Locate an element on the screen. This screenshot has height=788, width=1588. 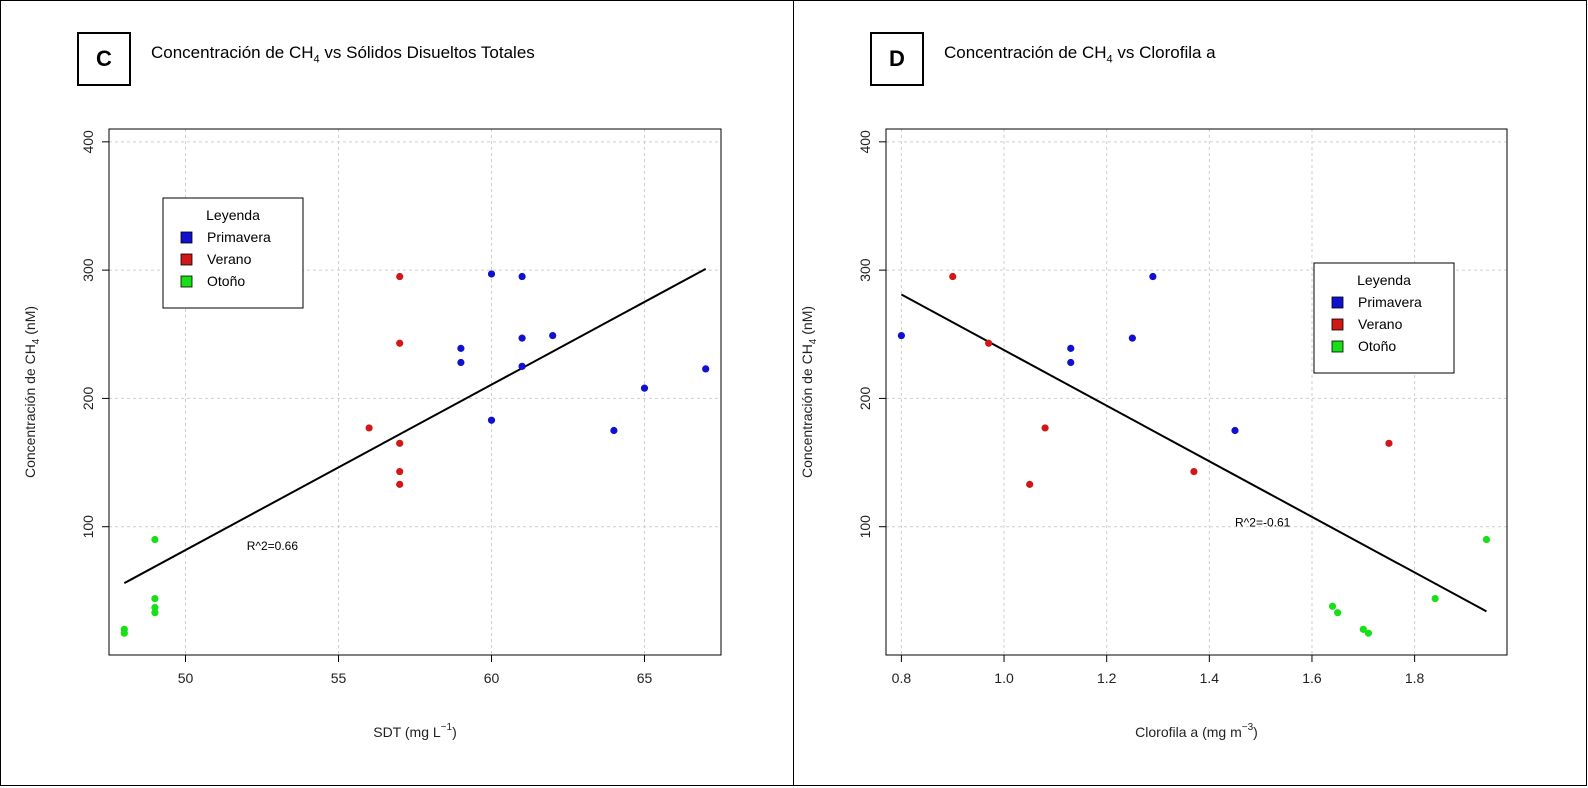
x-tick-label: 1.2 is located at coordinates (1107, 678).